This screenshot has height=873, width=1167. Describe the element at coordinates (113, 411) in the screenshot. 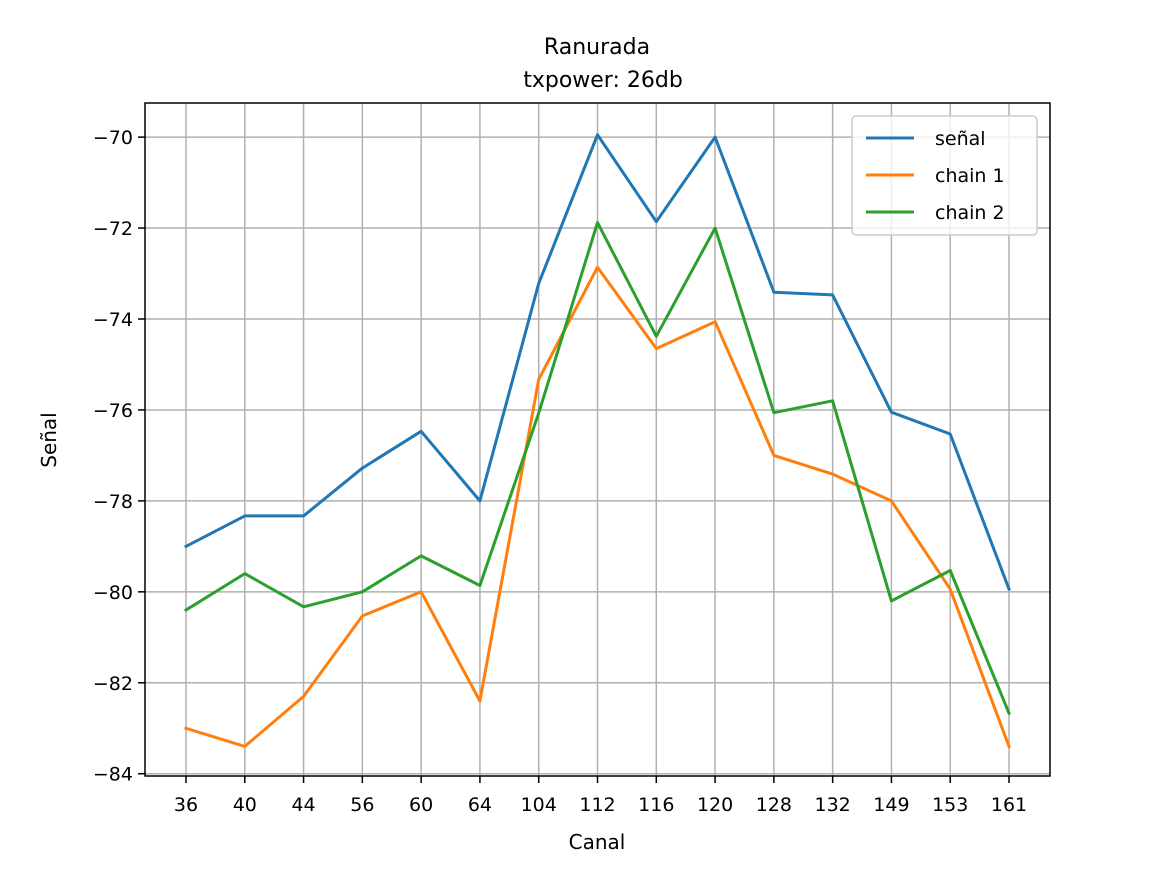

I see `y-tick-label: −76` at that location.